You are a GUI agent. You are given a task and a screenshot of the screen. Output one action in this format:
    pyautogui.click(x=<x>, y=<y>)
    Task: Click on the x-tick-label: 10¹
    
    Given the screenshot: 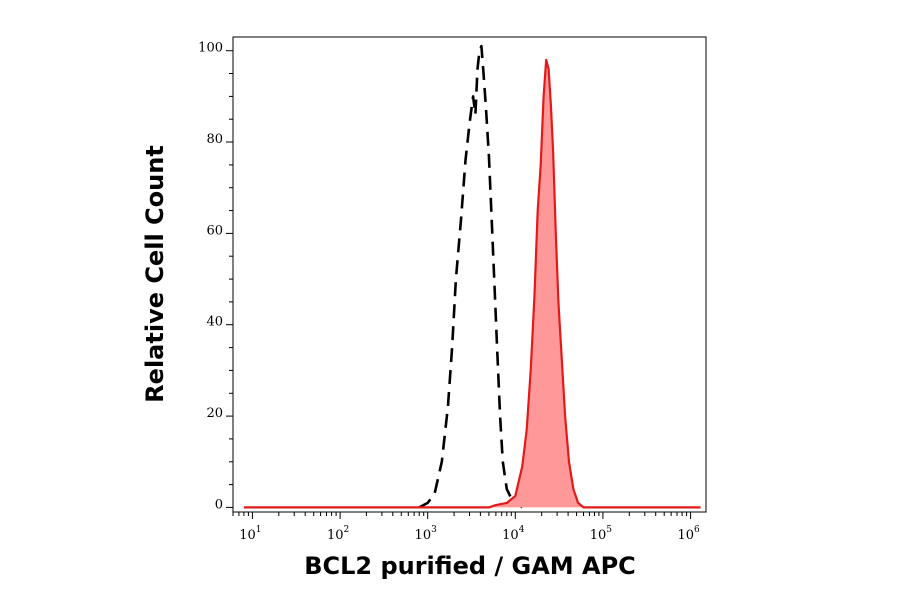 What is the action you would take?
    pyautogui.click(x=250, y=534)
    